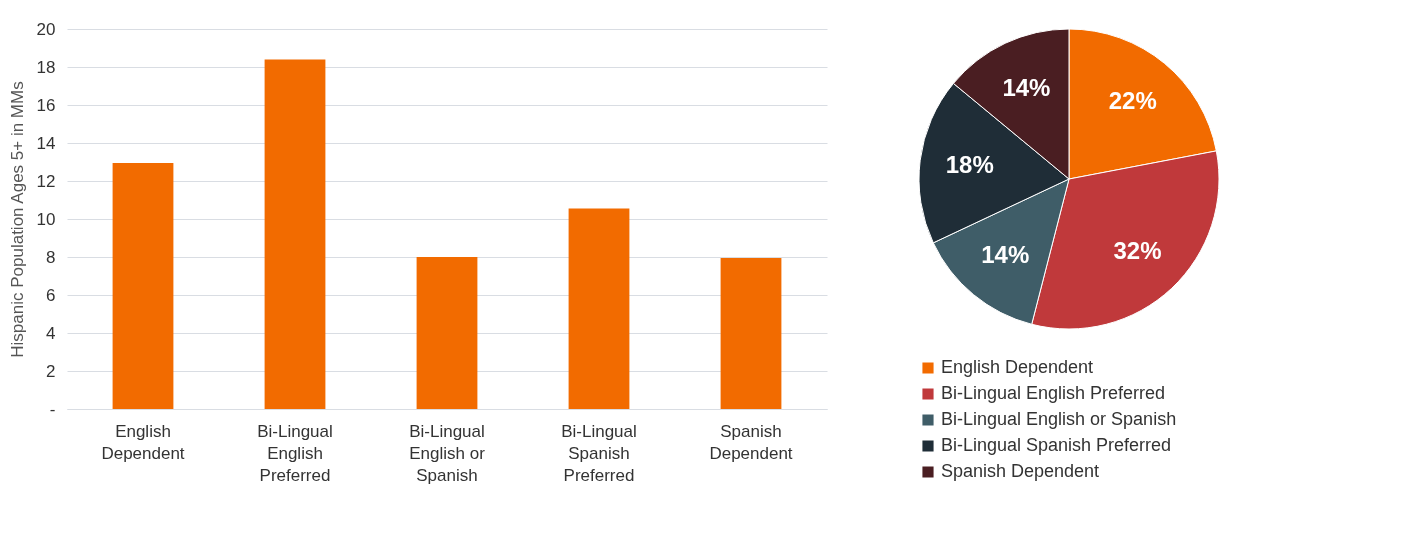 The height and width of the screenshot is (556, 1413). Describe the element at coordinates (143, 442) in the screenshot. I see `x-tick-label: English Dependent` at that location.